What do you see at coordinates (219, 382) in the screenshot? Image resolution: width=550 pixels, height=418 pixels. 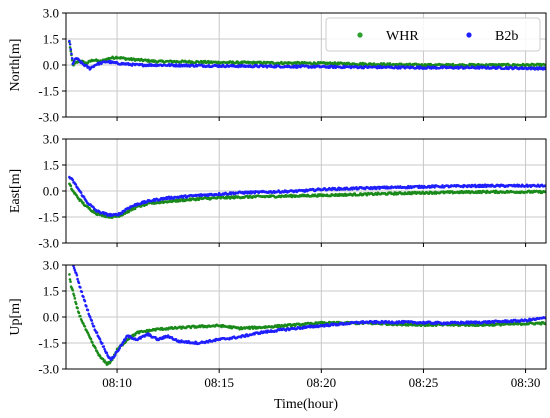 I see `x-tick-label: 08:15` at bounding box center [219, 382].